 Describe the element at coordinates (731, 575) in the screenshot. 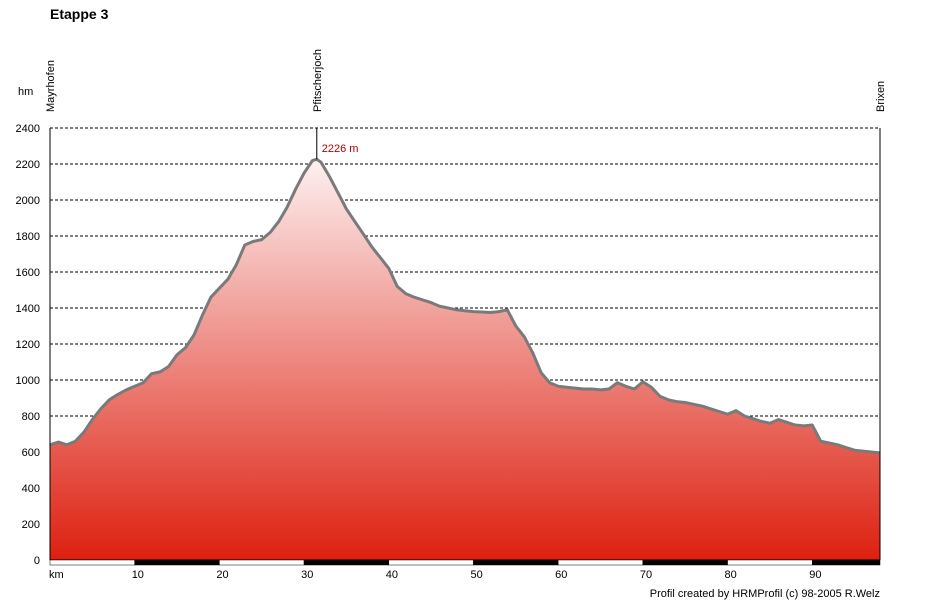

I see `x-tick-label: 80` at that location.